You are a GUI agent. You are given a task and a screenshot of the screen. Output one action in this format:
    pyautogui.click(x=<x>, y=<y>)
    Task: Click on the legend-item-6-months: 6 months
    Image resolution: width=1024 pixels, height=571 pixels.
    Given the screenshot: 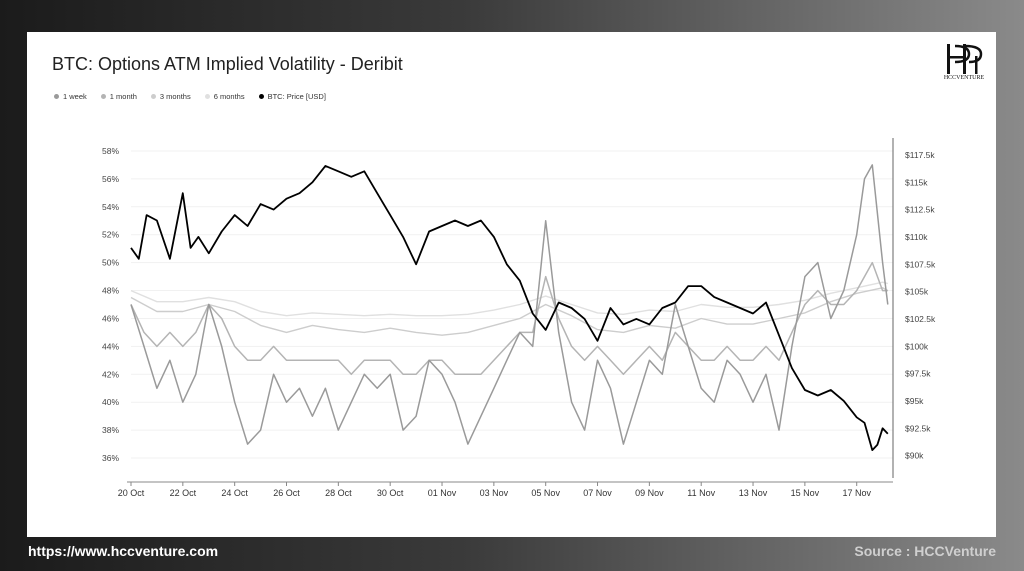 What is the action you would take?
    pyautogui.click(x=224, y=96)
    